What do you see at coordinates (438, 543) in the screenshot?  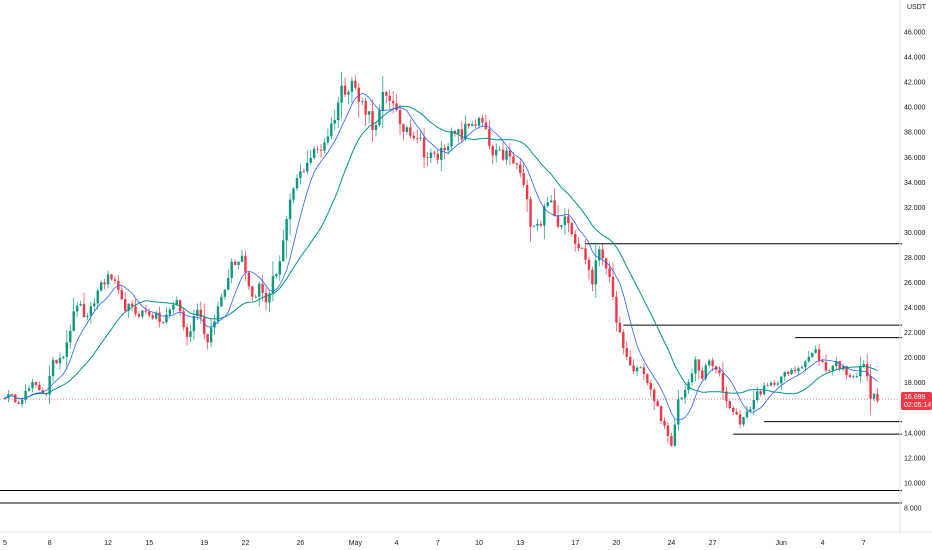 I see `time-tick-label: 7` at bounding box center [438, 543].